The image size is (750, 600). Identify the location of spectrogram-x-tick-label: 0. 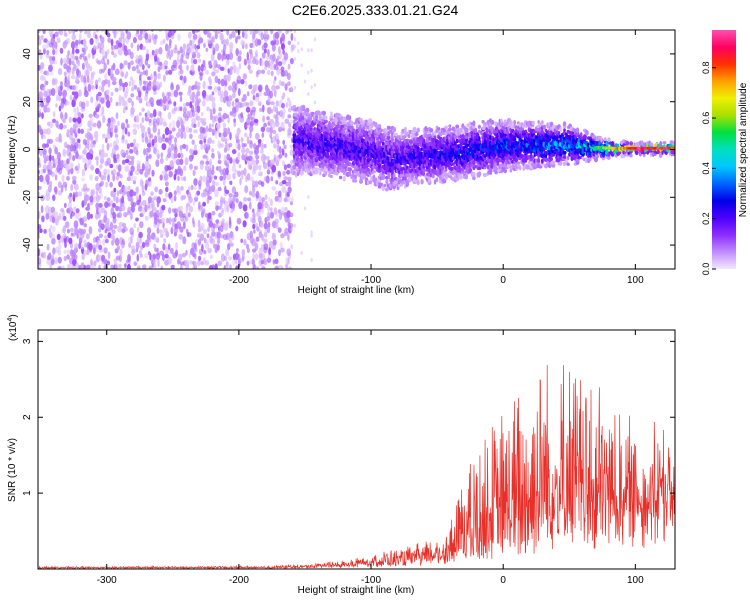
(503, 280).